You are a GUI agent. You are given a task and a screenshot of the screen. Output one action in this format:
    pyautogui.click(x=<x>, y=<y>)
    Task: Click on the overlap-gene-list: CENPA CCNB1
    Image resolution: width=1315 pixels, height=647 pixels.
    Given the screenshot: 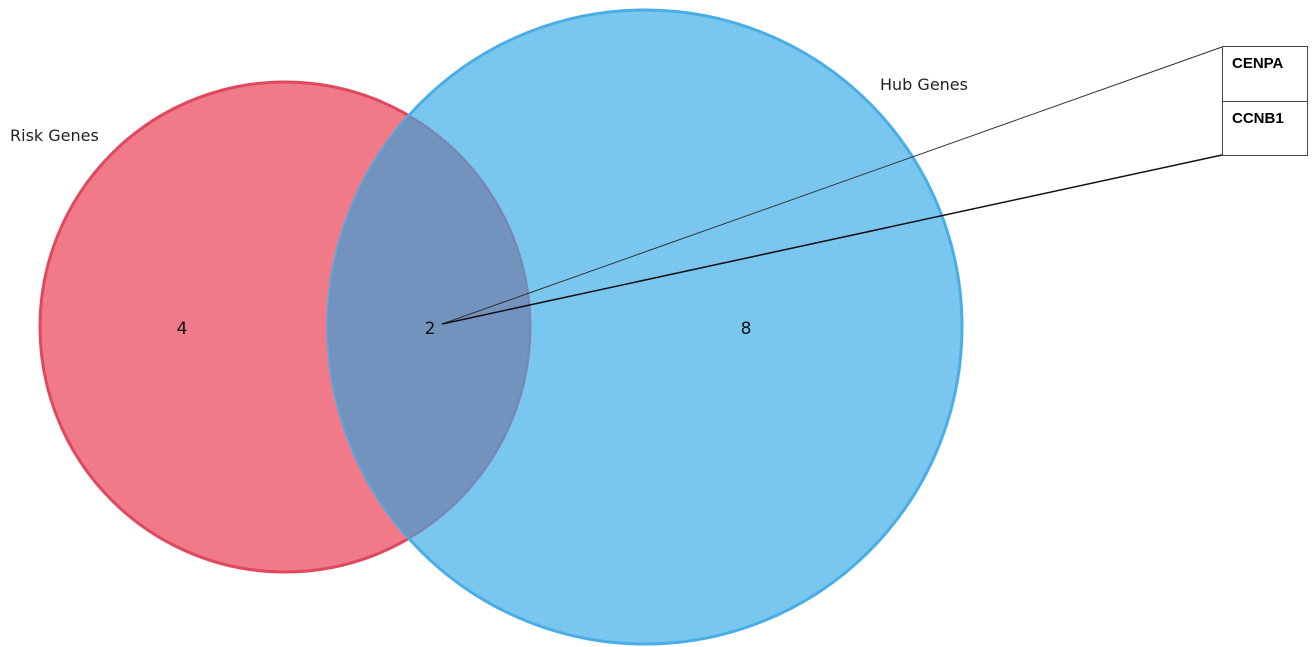 What is the action you would take?
    pyautogui.click(x=1265, y=101)
    